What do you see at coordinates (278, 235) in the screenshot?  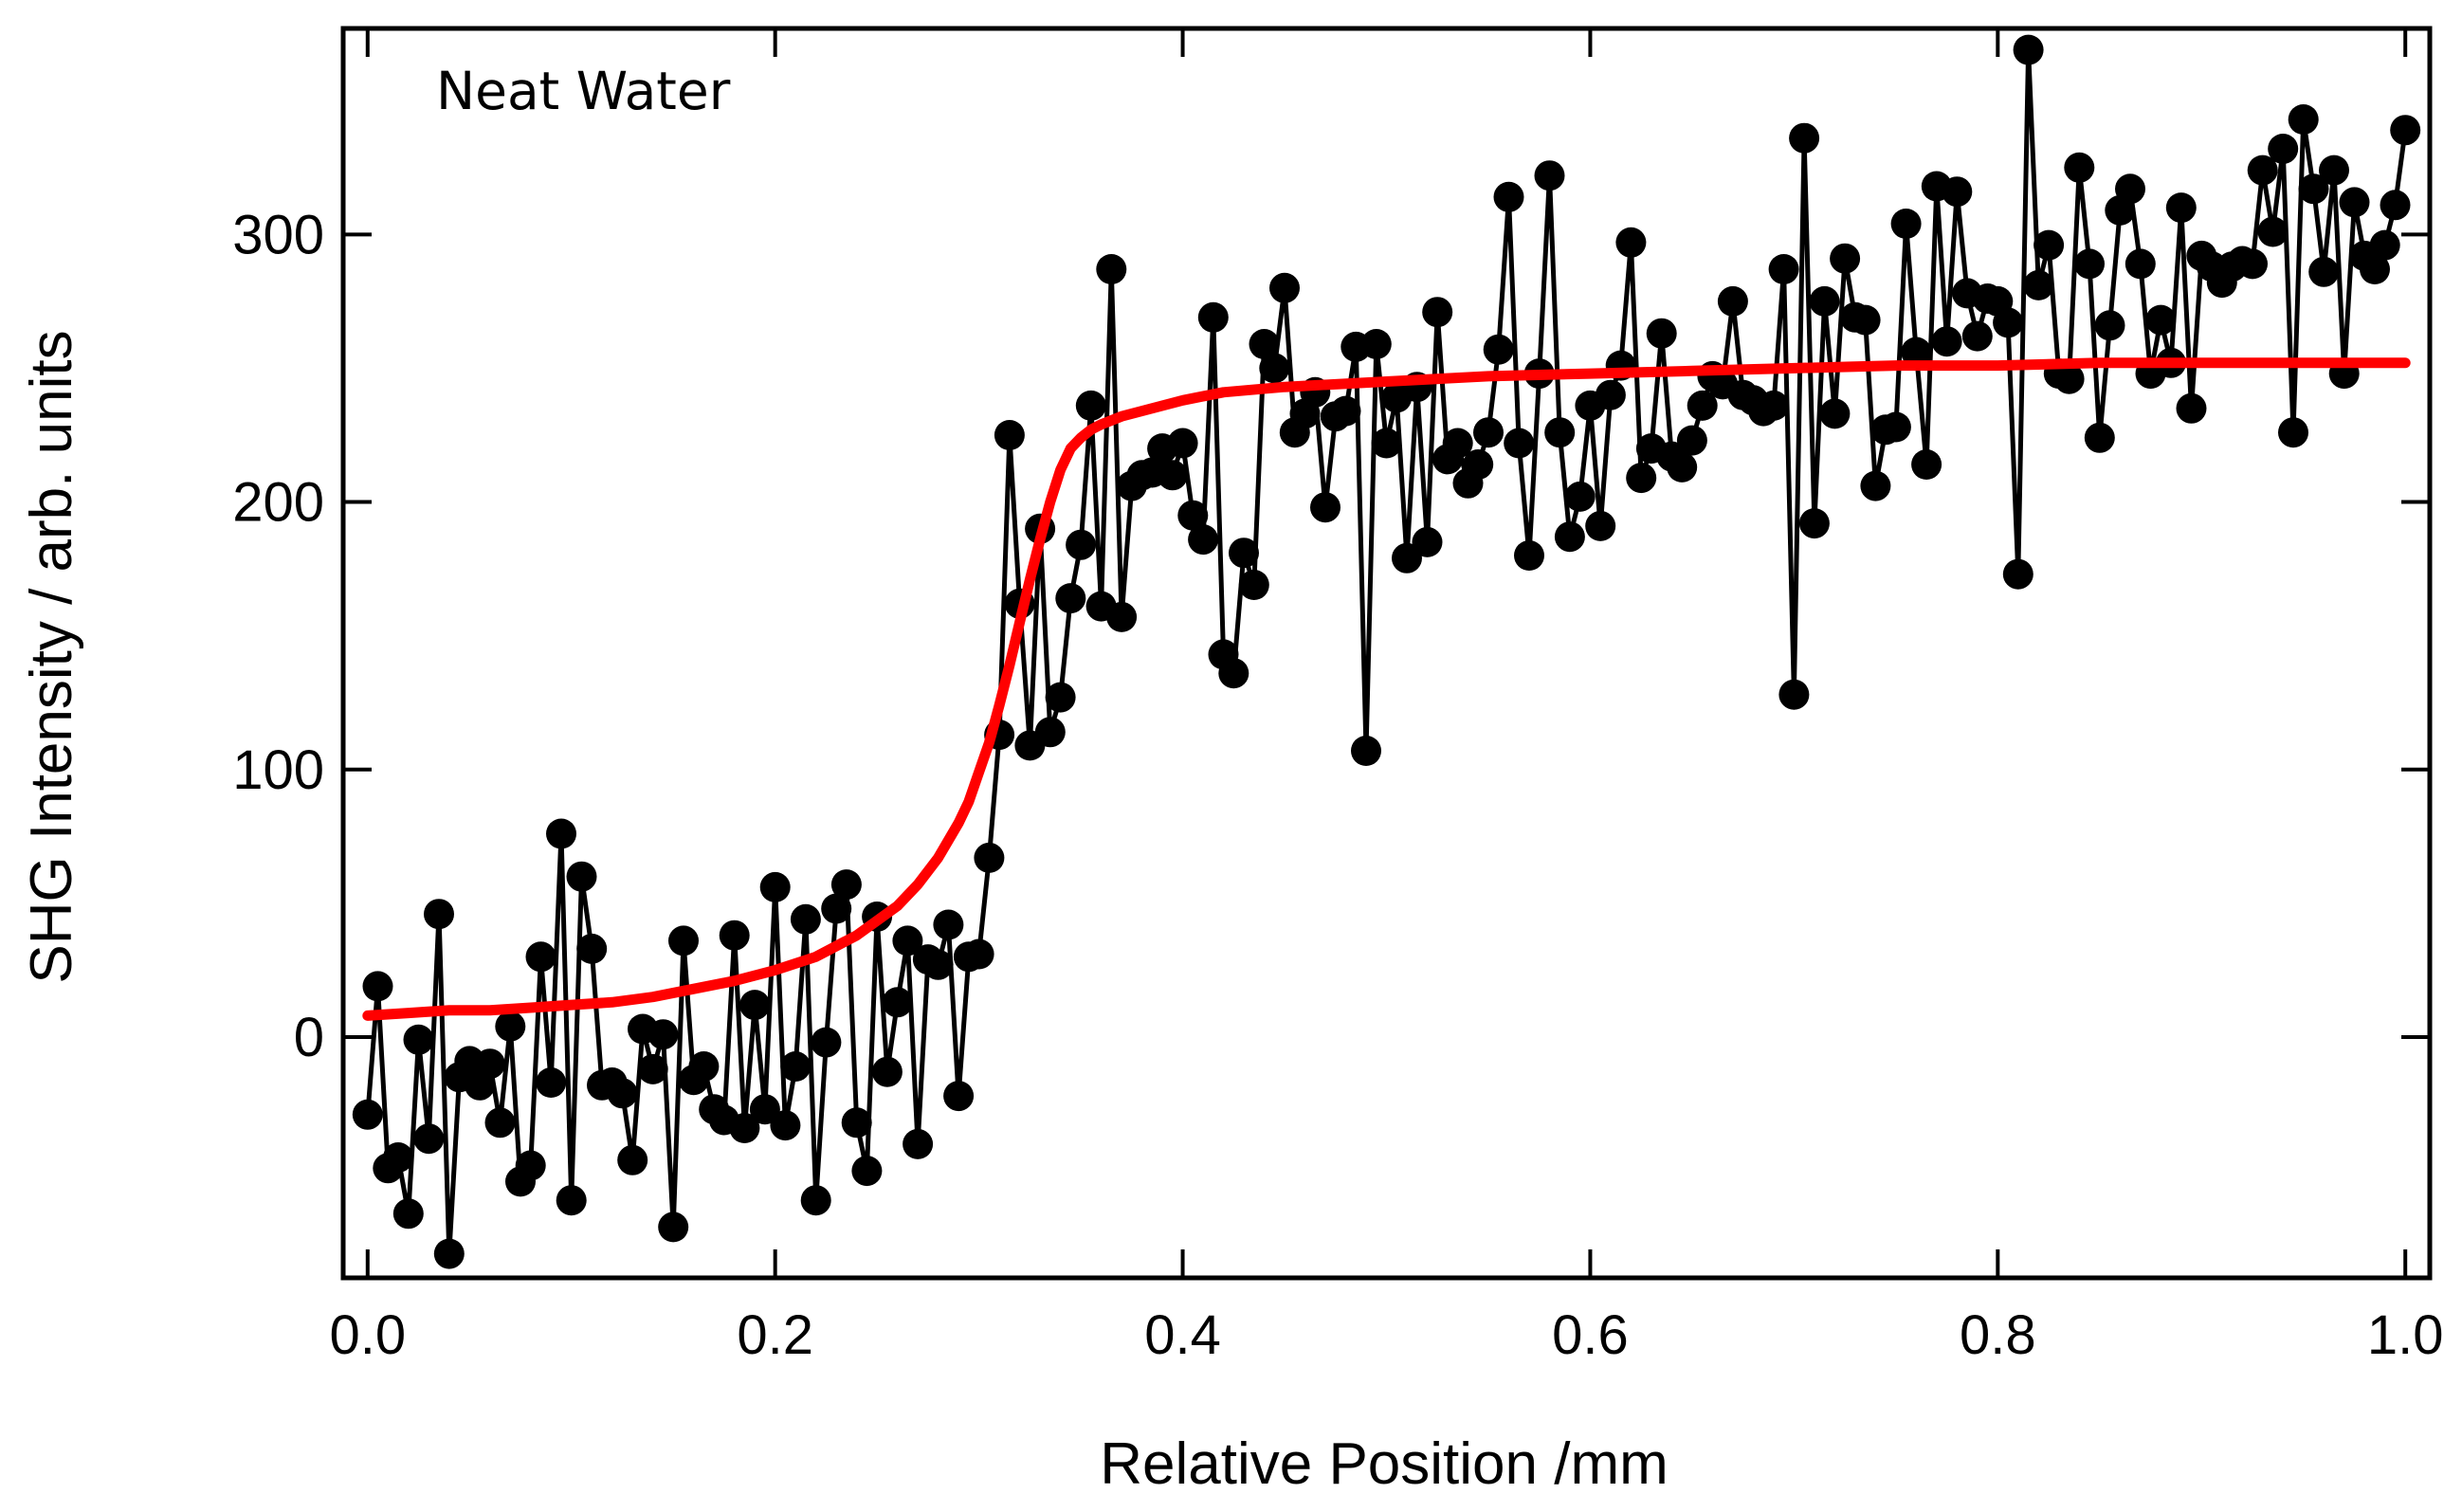 I see `y-tick-label: 300` at bounding box center [278, 235].